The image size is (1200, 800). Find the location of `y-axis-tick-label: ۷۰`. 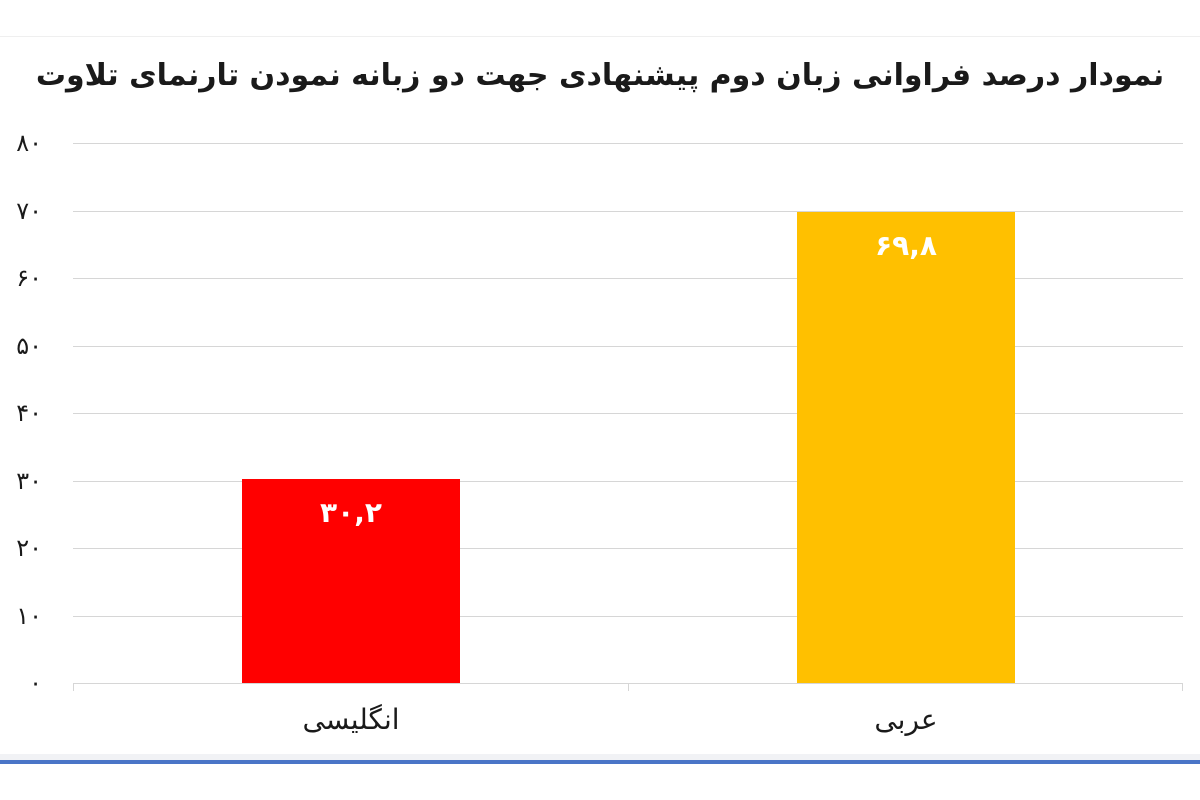

y-axis-tick-label: ۷۰ is located at coordinates (29, 211).